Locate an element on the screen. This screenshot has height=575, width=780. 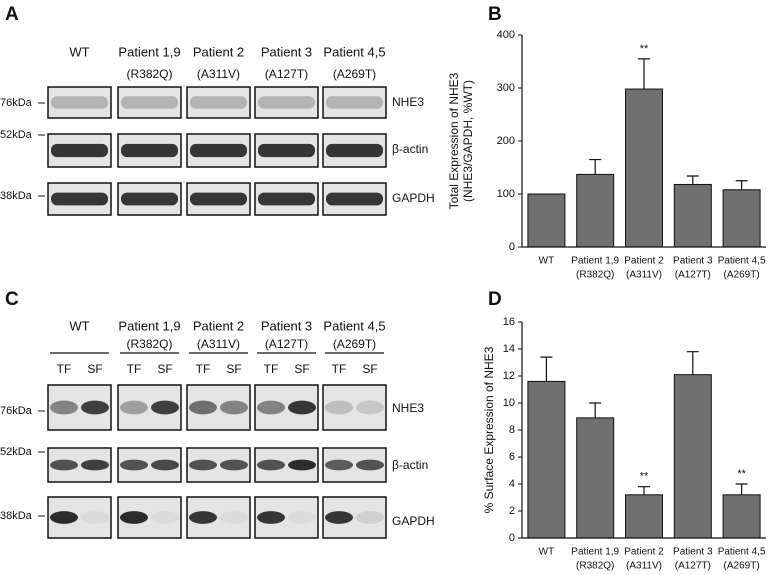
y-axis-label: Total Expression of NHE3 is located at coordinates (454, 140).